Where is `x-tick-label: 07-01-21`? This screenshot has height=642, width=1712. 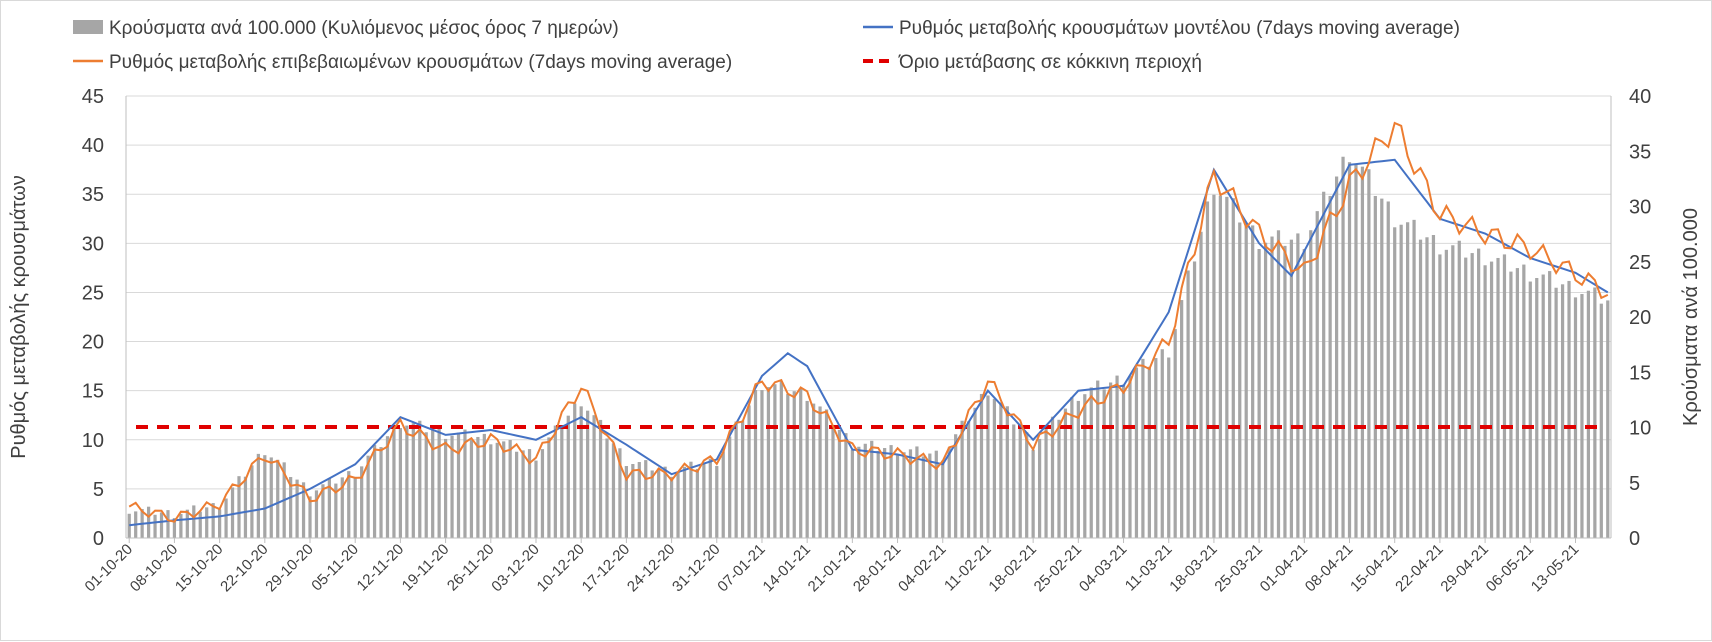
x-tick-label: 07-01-21 is located at coordinates (741, 568).